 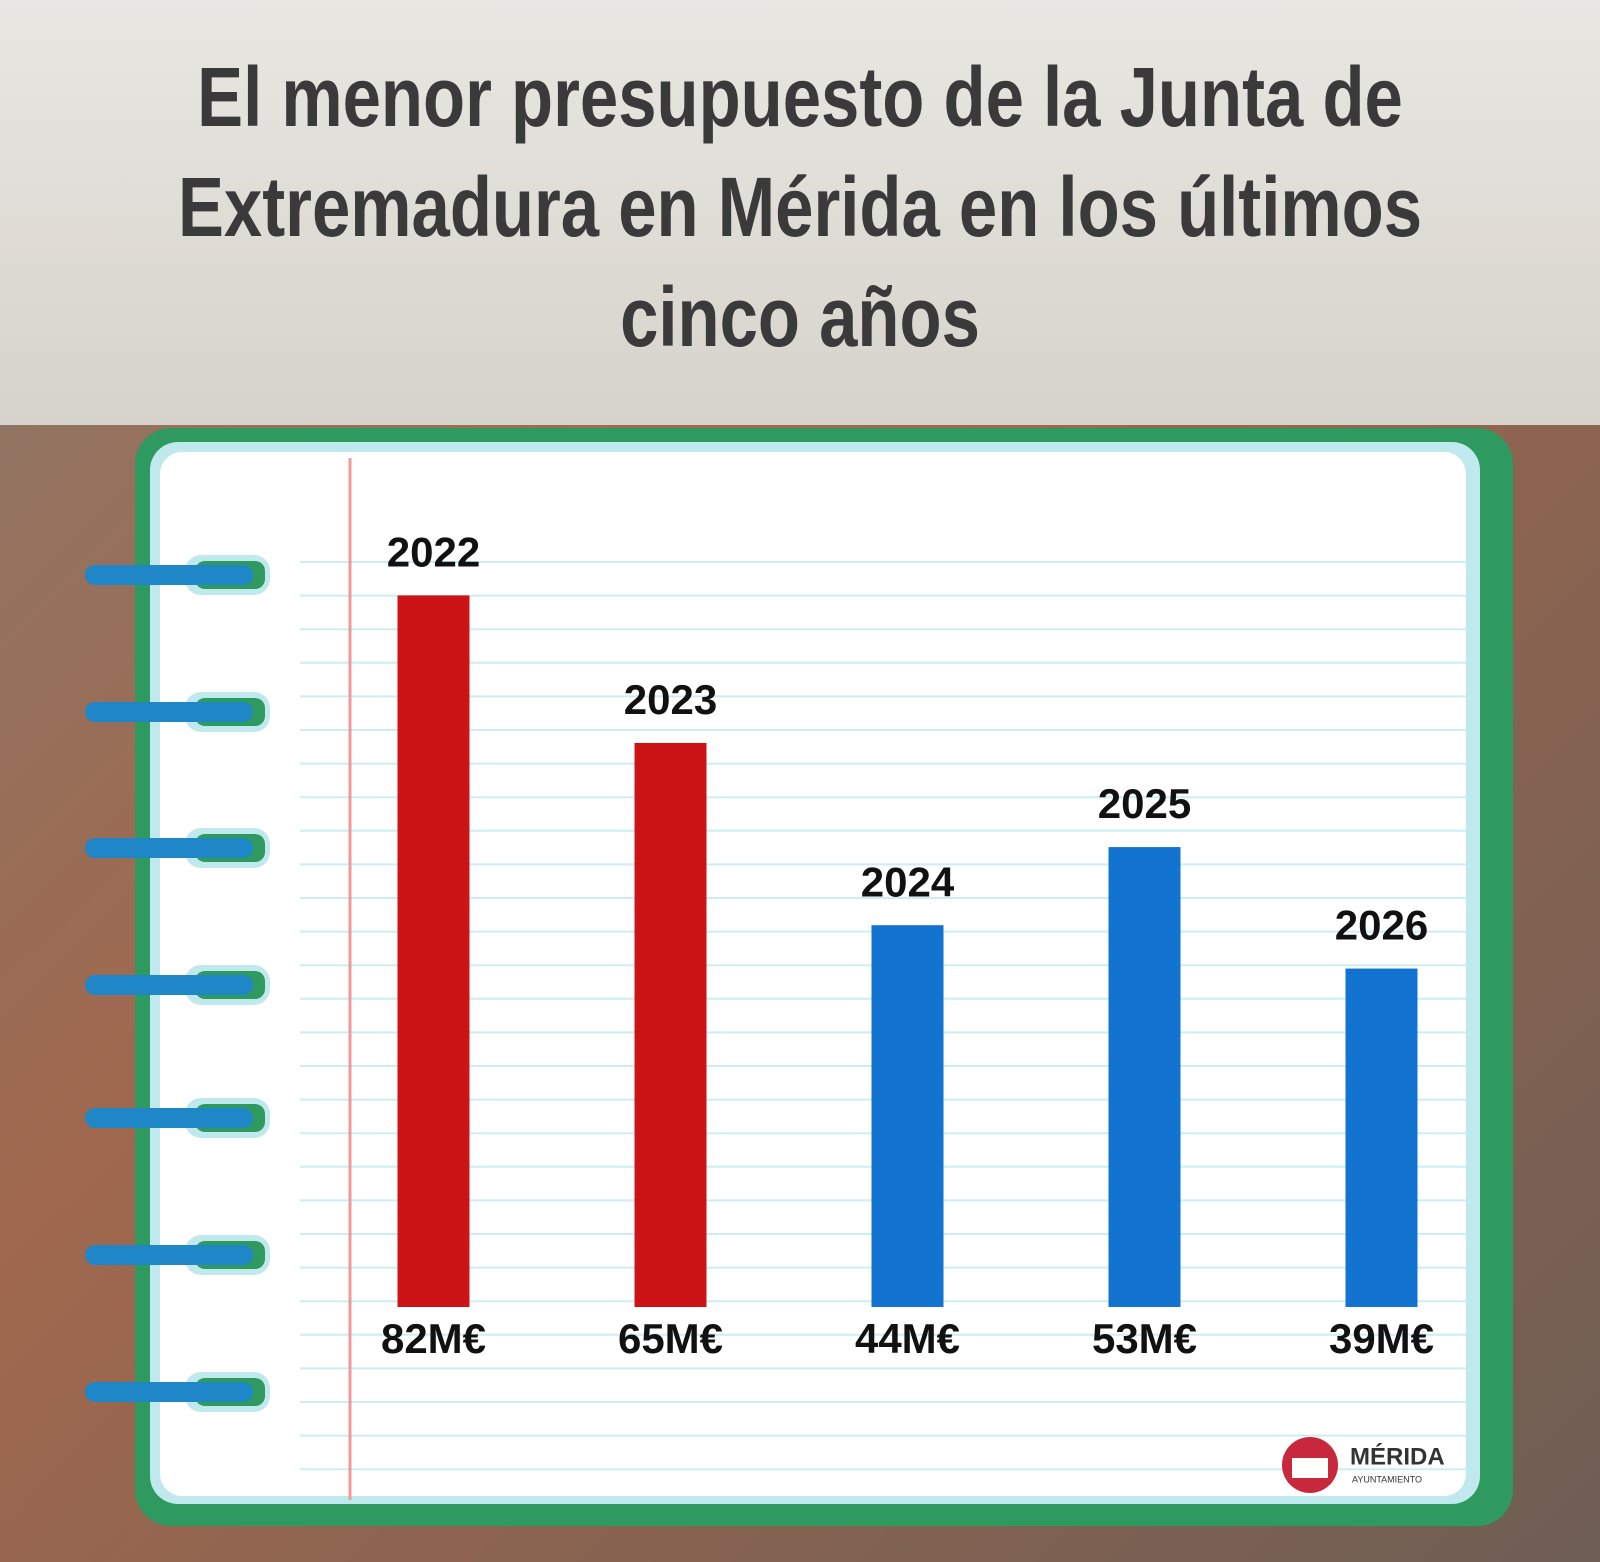 I want to click on category-label: 2022, so click(x=433, y=552).